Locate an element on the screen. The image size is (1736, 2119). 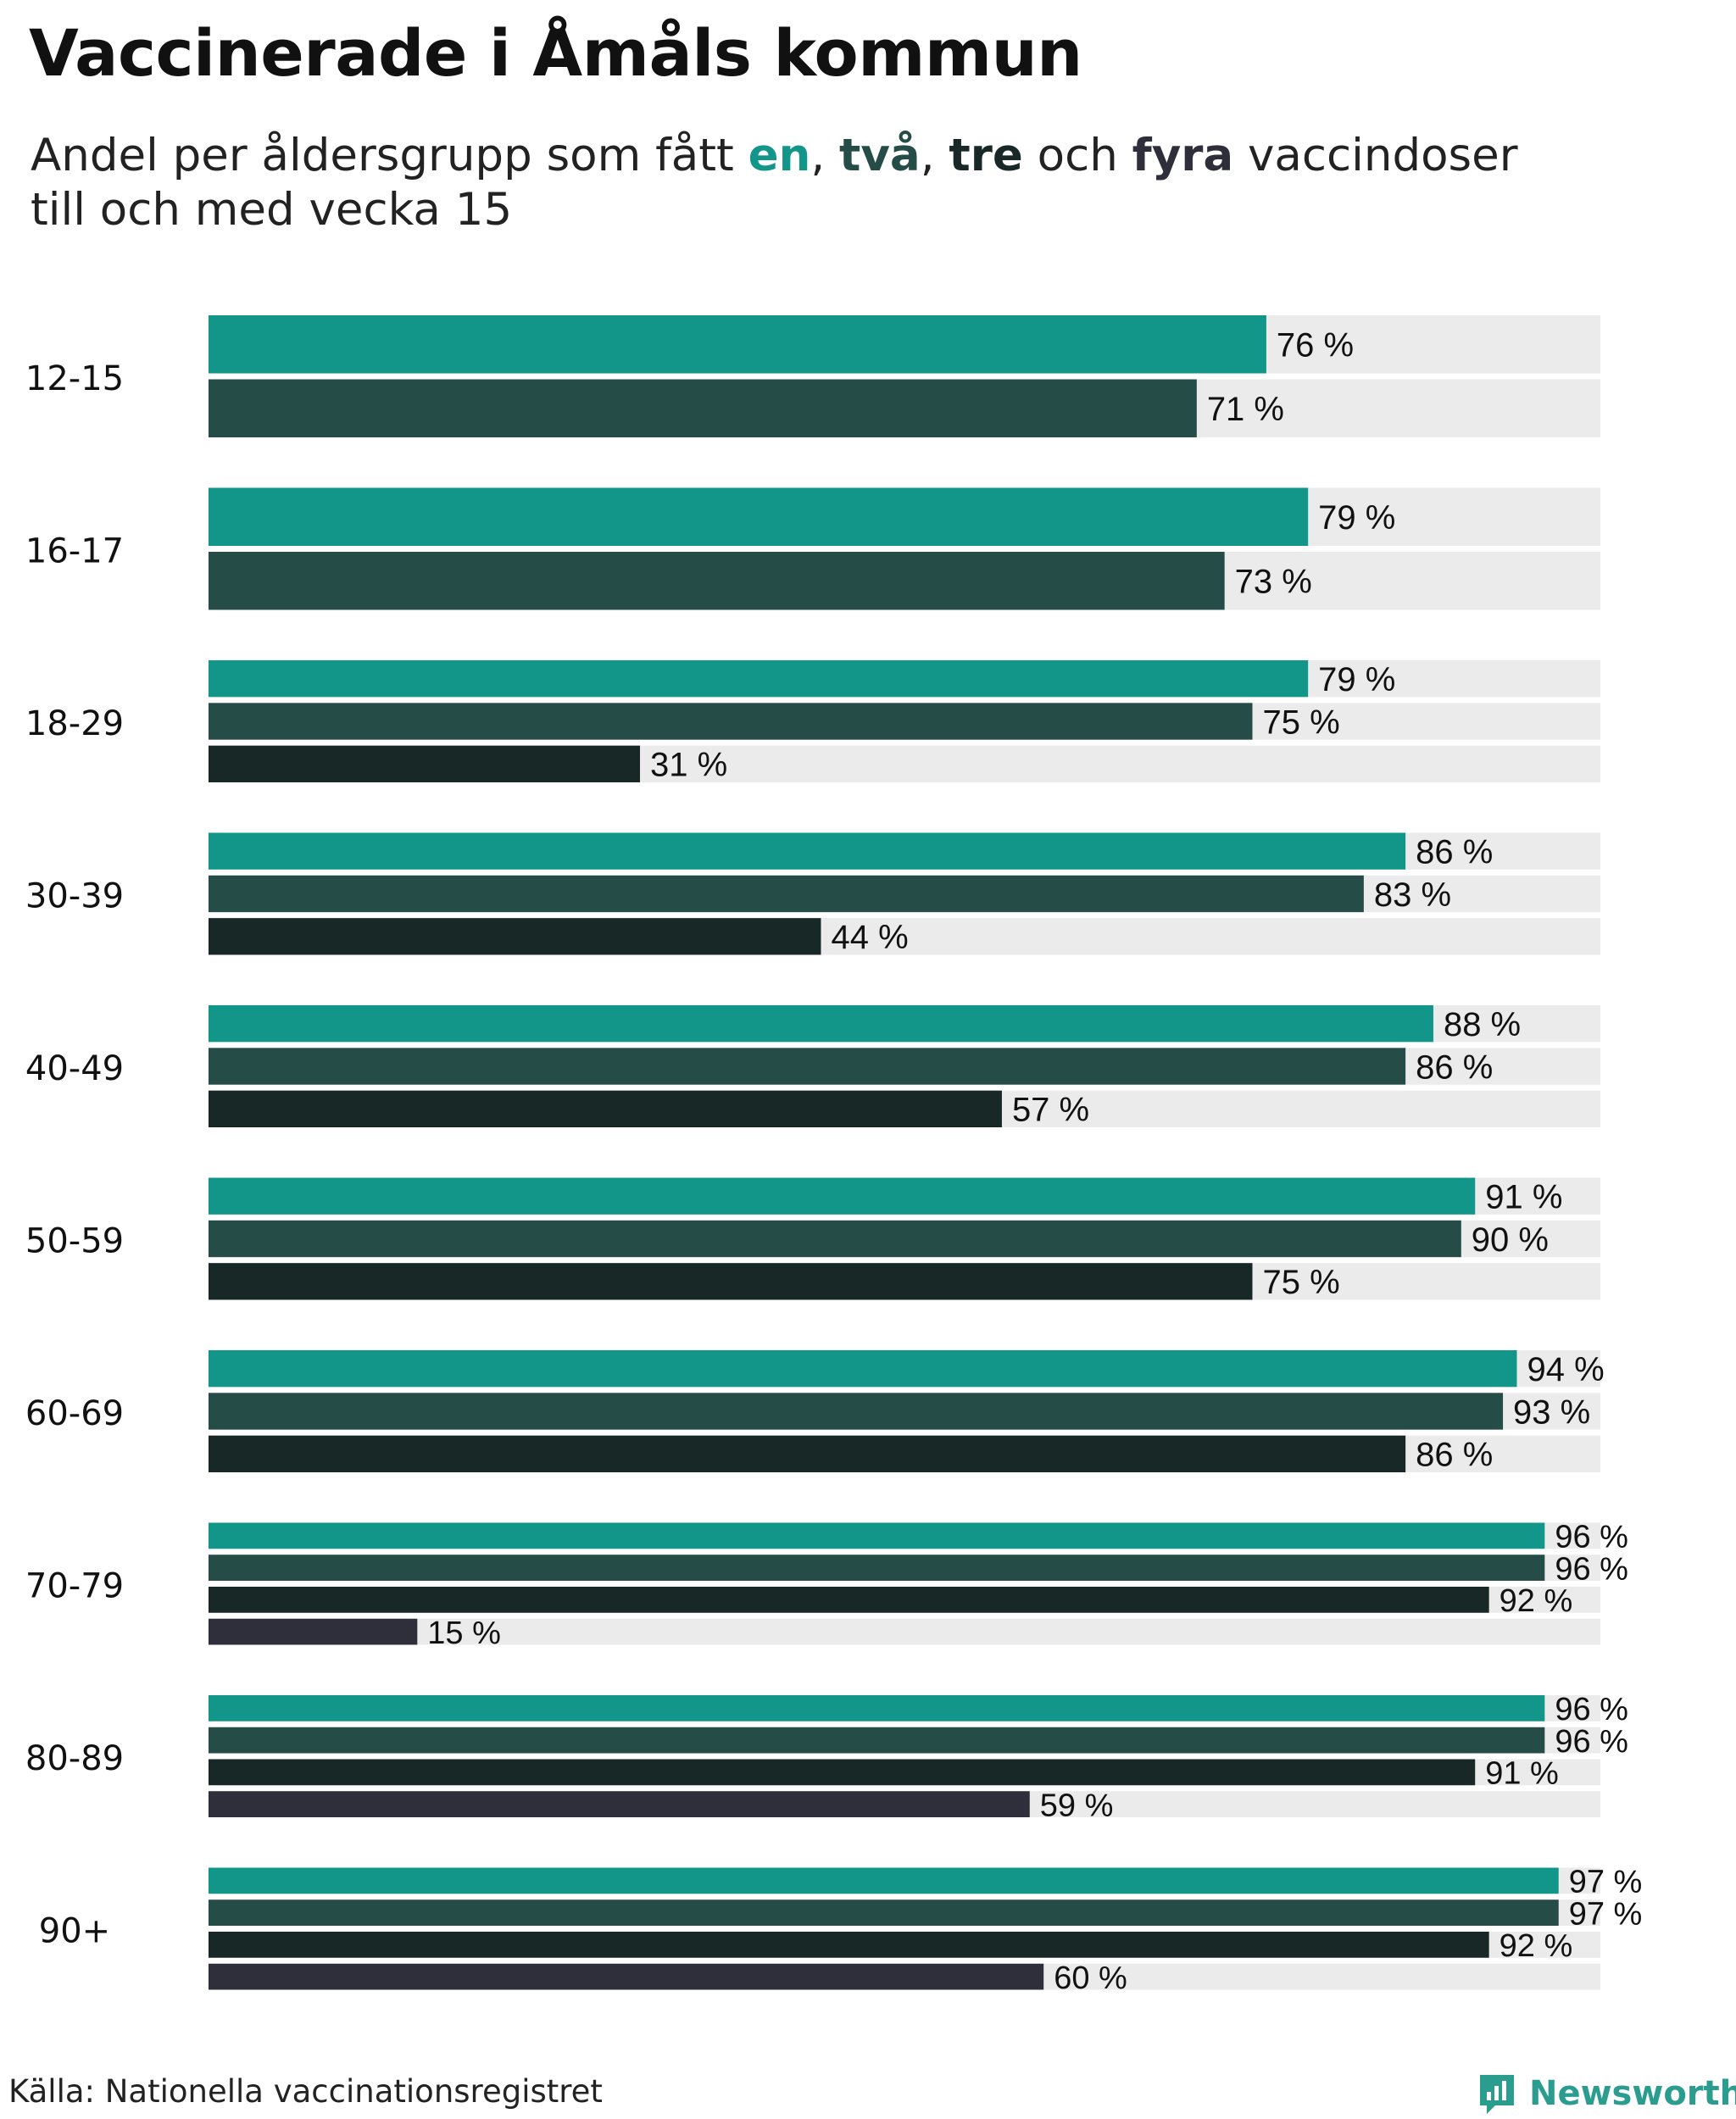
source-note: Källa: Nationella vaccinationsregistret is located at coordinates (305, 2092).